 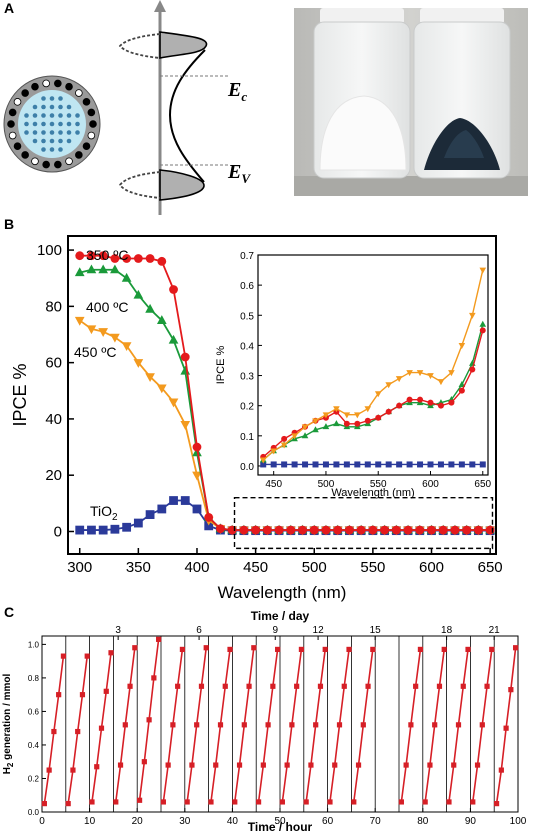 I want to click on panel-b-letter: B, so click(x=9, y=224).